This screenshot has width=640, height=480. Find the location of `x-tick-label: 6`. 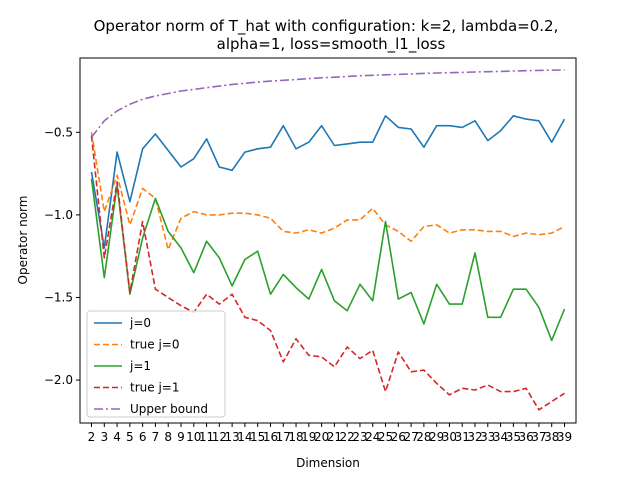

x-tick-label: 6 is located at coordinates (143, 437).